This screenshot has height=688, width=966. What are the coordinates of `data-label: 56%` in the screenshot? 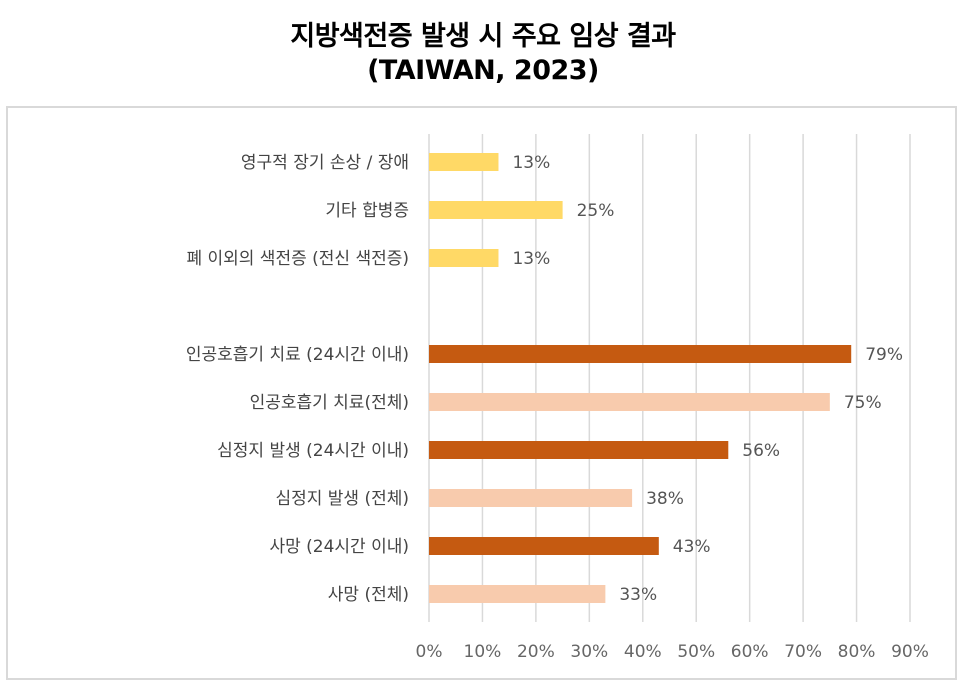 It's located at (761, 451).